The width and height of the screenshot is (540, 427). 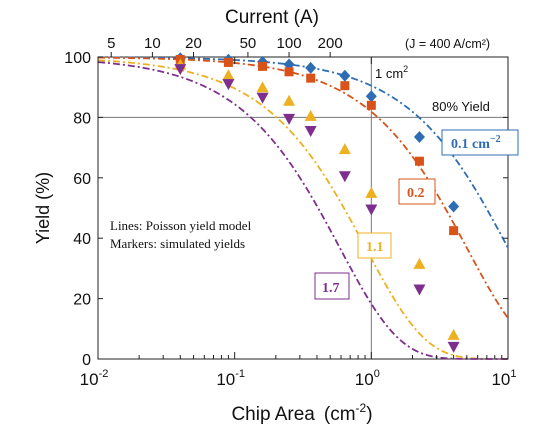 I want to click on series-label-box-0.2, so click(x=417, y=191).